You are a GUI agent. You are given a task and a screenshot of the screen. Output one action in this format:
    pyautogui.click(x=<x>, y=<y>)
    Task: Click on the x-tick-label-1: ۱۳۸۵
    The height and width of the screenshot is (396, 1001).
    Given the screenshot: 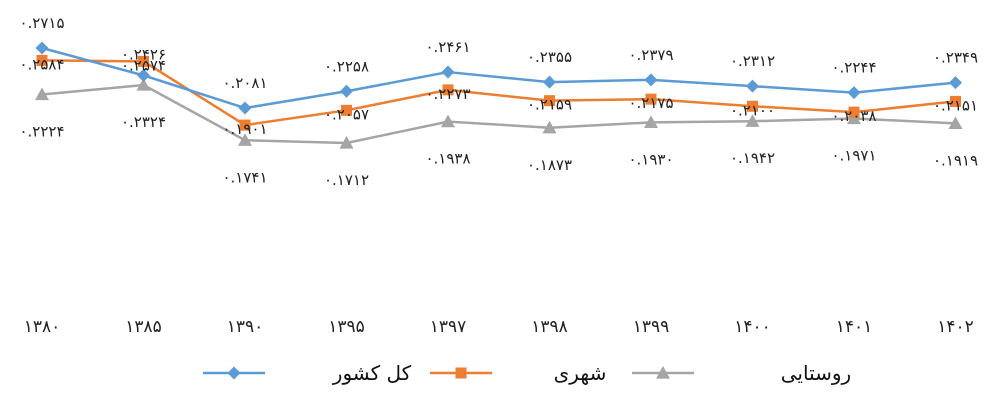 What is the action you would take?
    pyautogui.click(x=143, y=327)
    